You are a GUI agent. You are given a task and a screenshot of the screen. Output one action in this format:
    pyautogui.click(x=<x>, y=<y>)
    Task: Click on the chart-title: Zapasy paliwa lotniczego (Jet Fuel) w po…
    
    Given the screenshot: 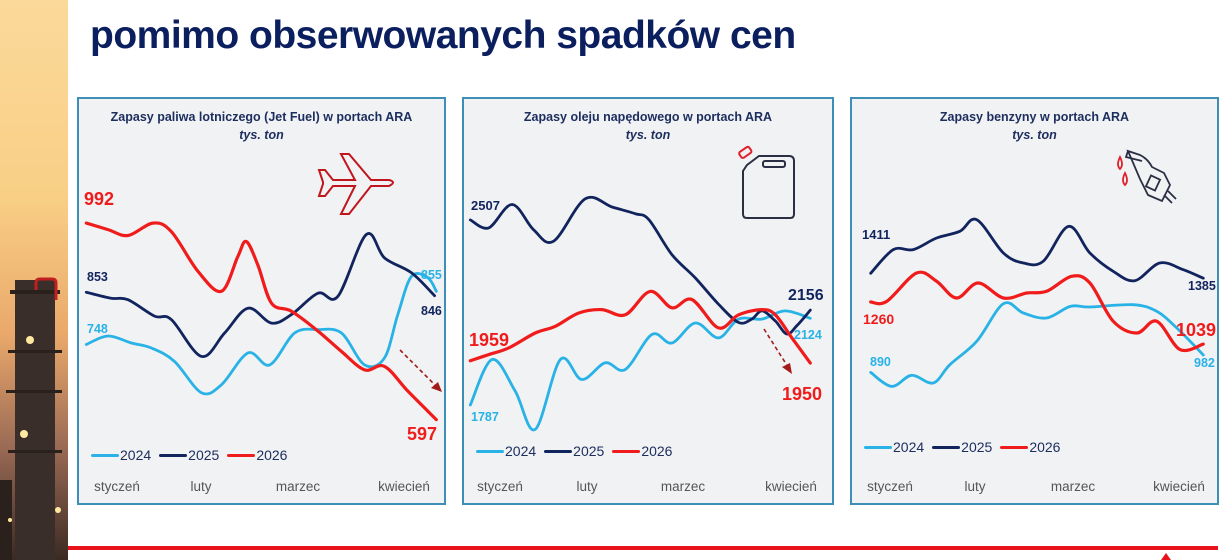 What is the action you would take?
    pyautogui.click(x=261, y=117)
    